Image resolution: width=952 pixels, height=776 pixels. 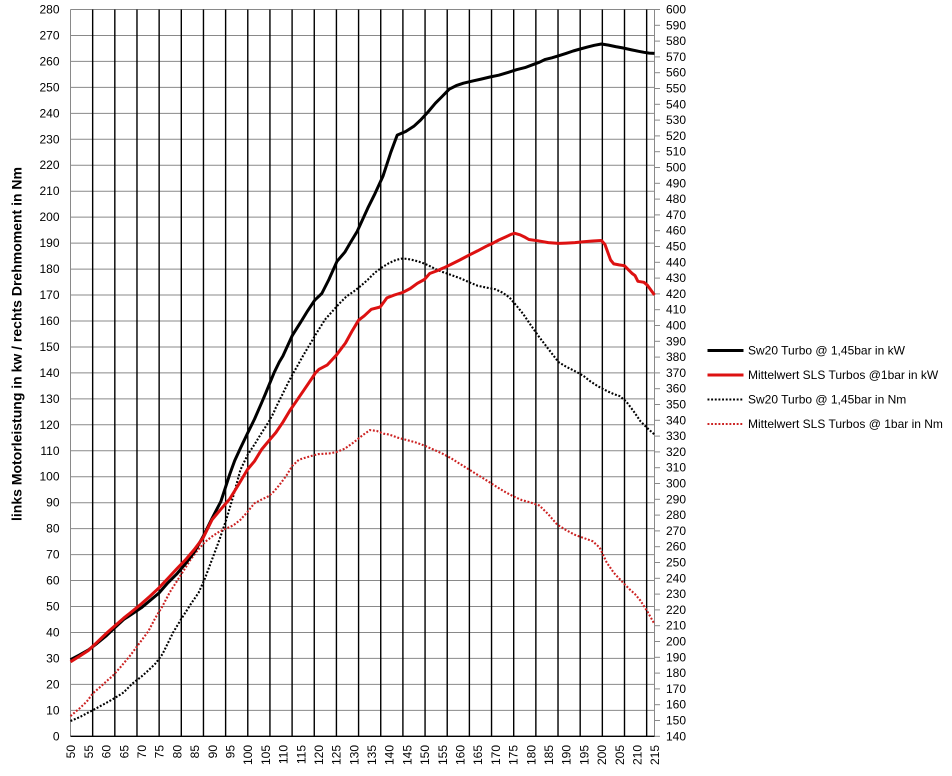 I want to click on svg-text: Sw20 Turbo @ 1,45bar in Nm, so click(x=827, y=400).